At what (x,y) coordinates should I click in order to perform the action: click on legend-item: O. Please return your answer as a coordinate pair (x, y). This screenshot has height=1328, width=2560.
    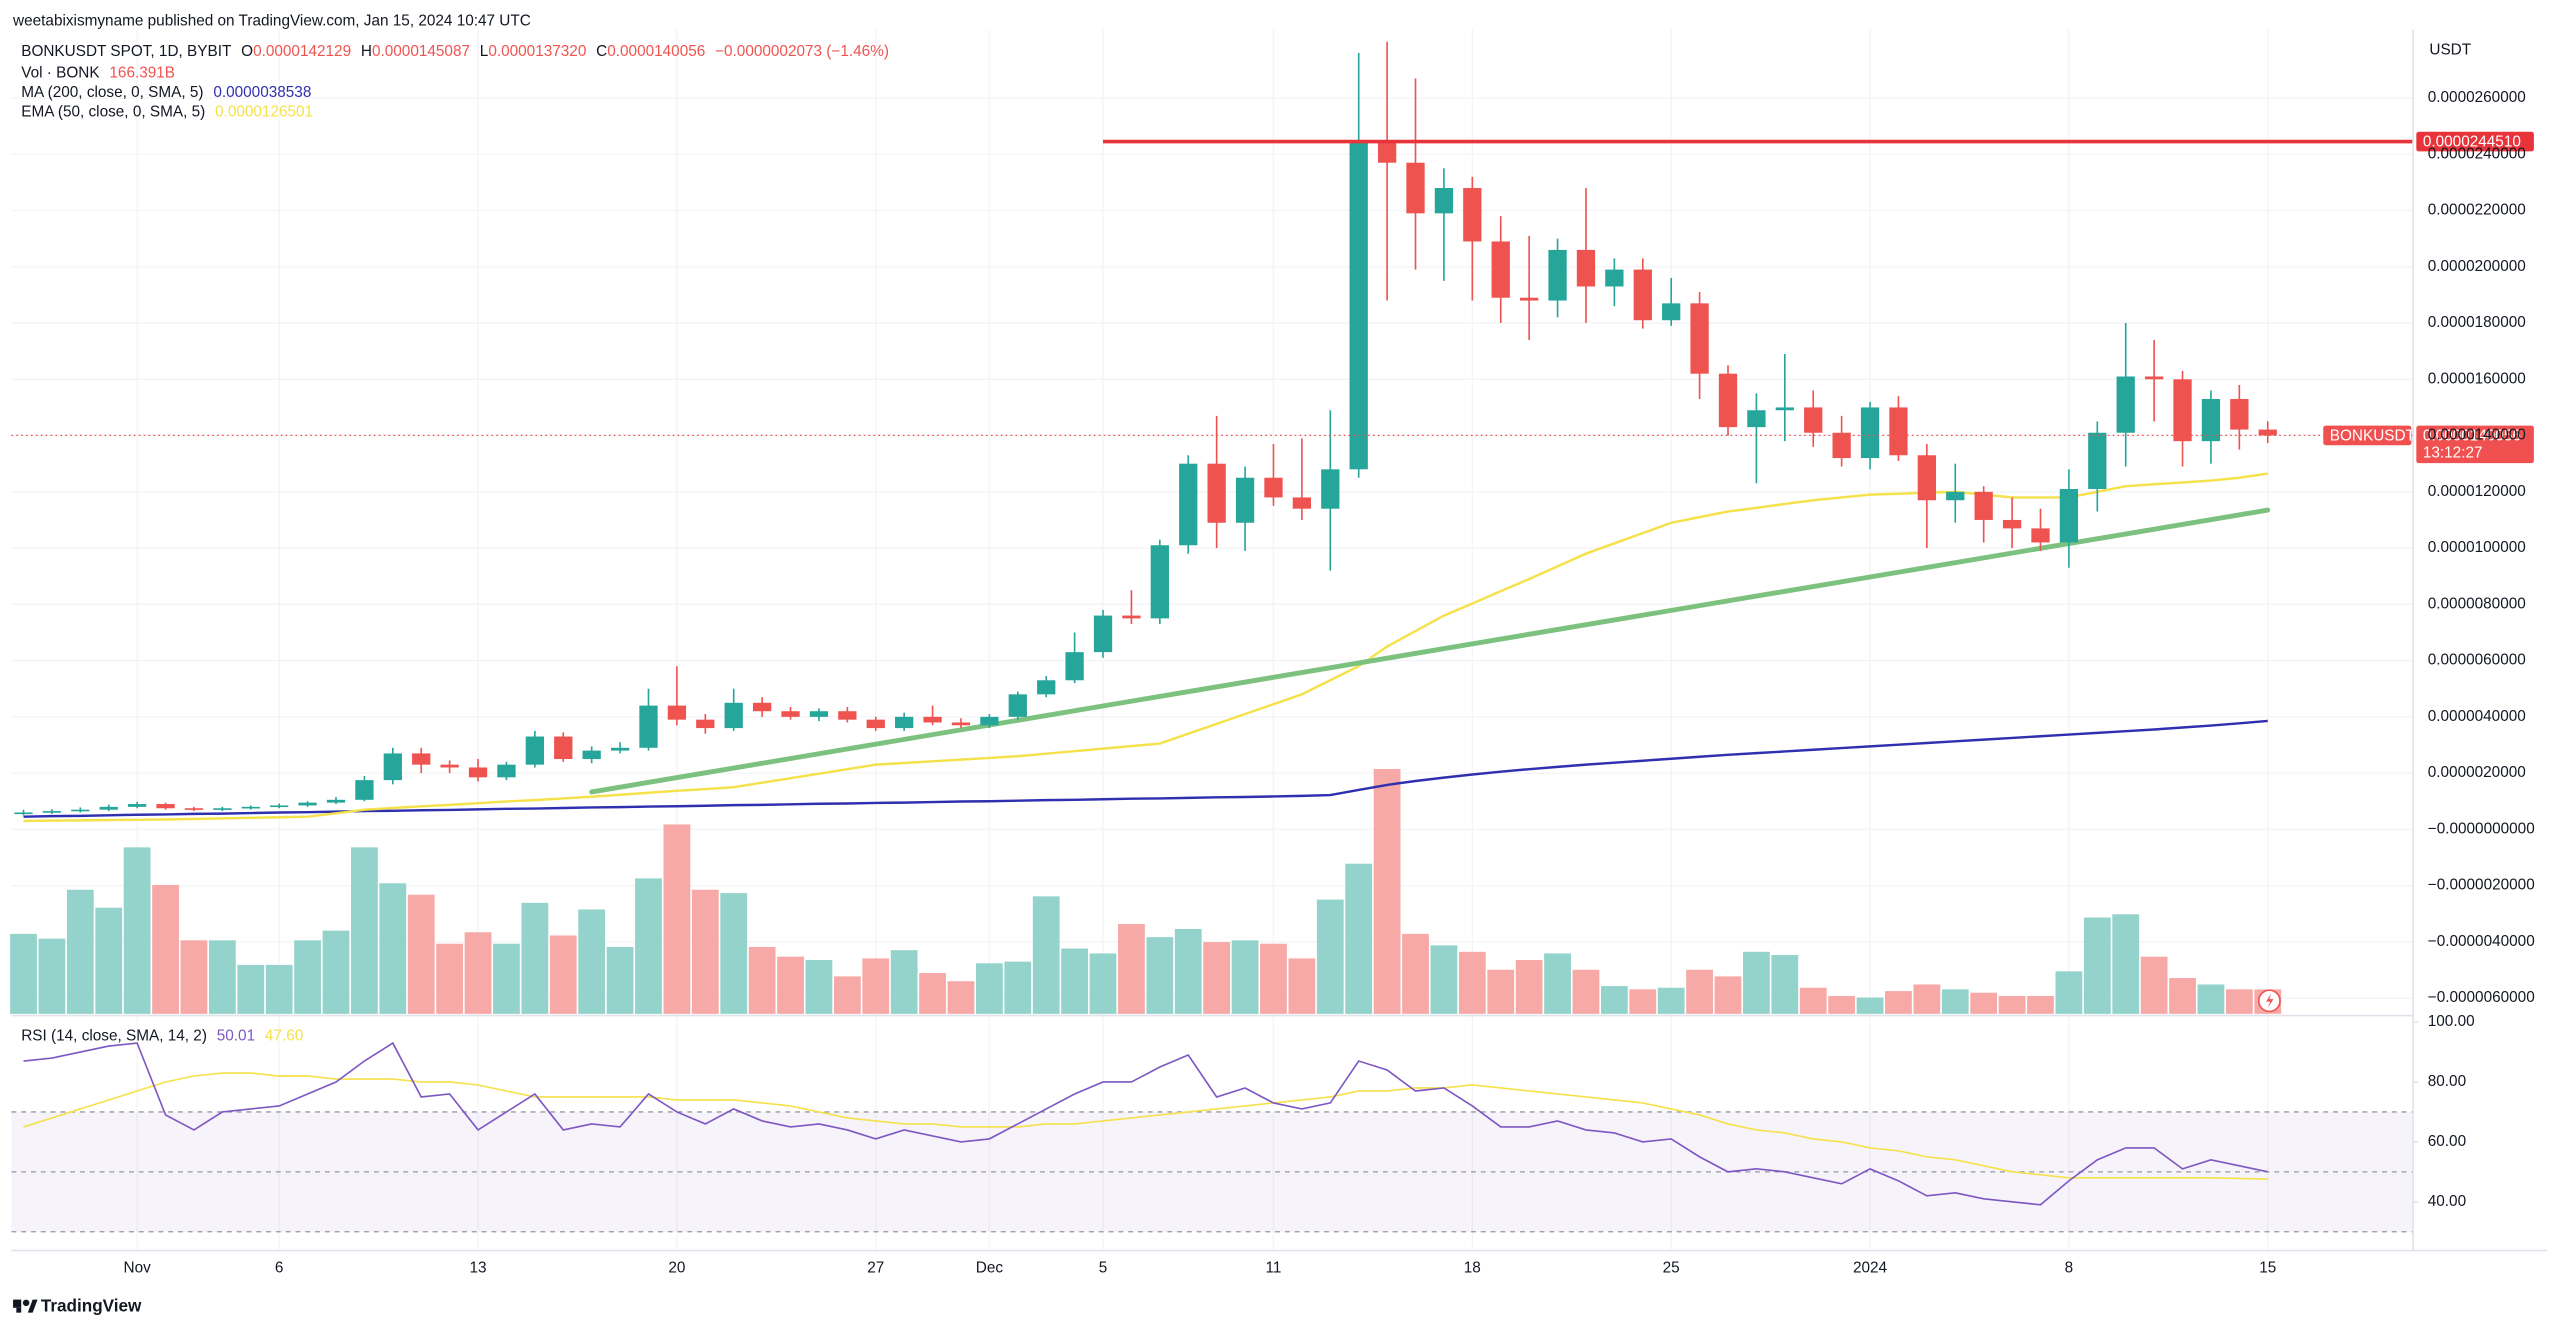
    Looking at the image, I should click on (247, 51).